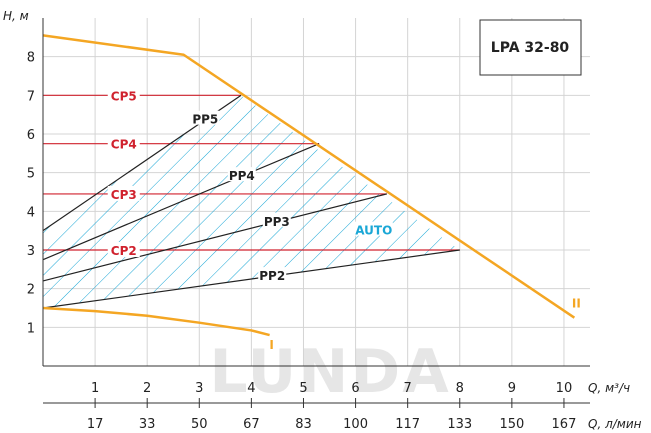 The image size is (651, 433). What do you see at coordinates (147, 388) in the screenshot?
I see `x-tick-label: 2` at bounding box center [147, 388].